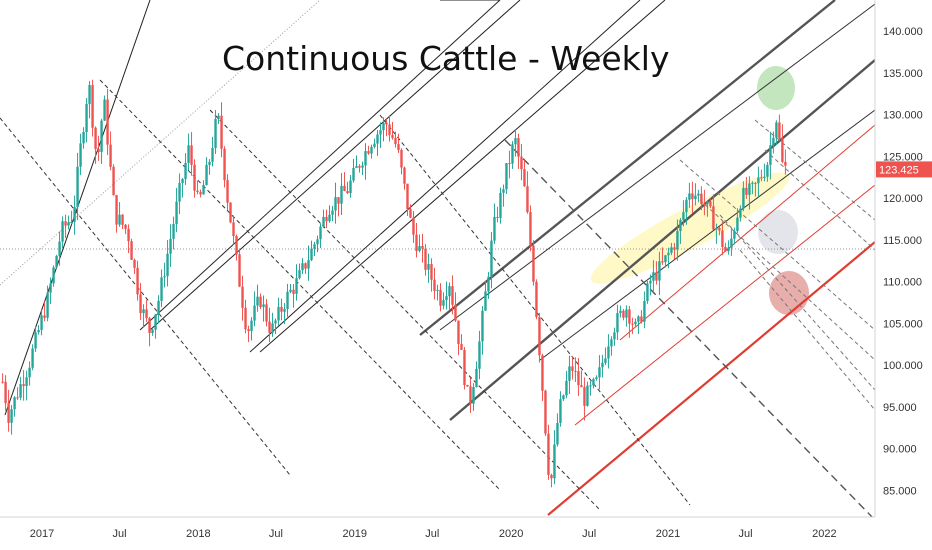 The width and height of the screenshot is (932, 550). I want to click on last-price-tag-background, so click(904, 169).